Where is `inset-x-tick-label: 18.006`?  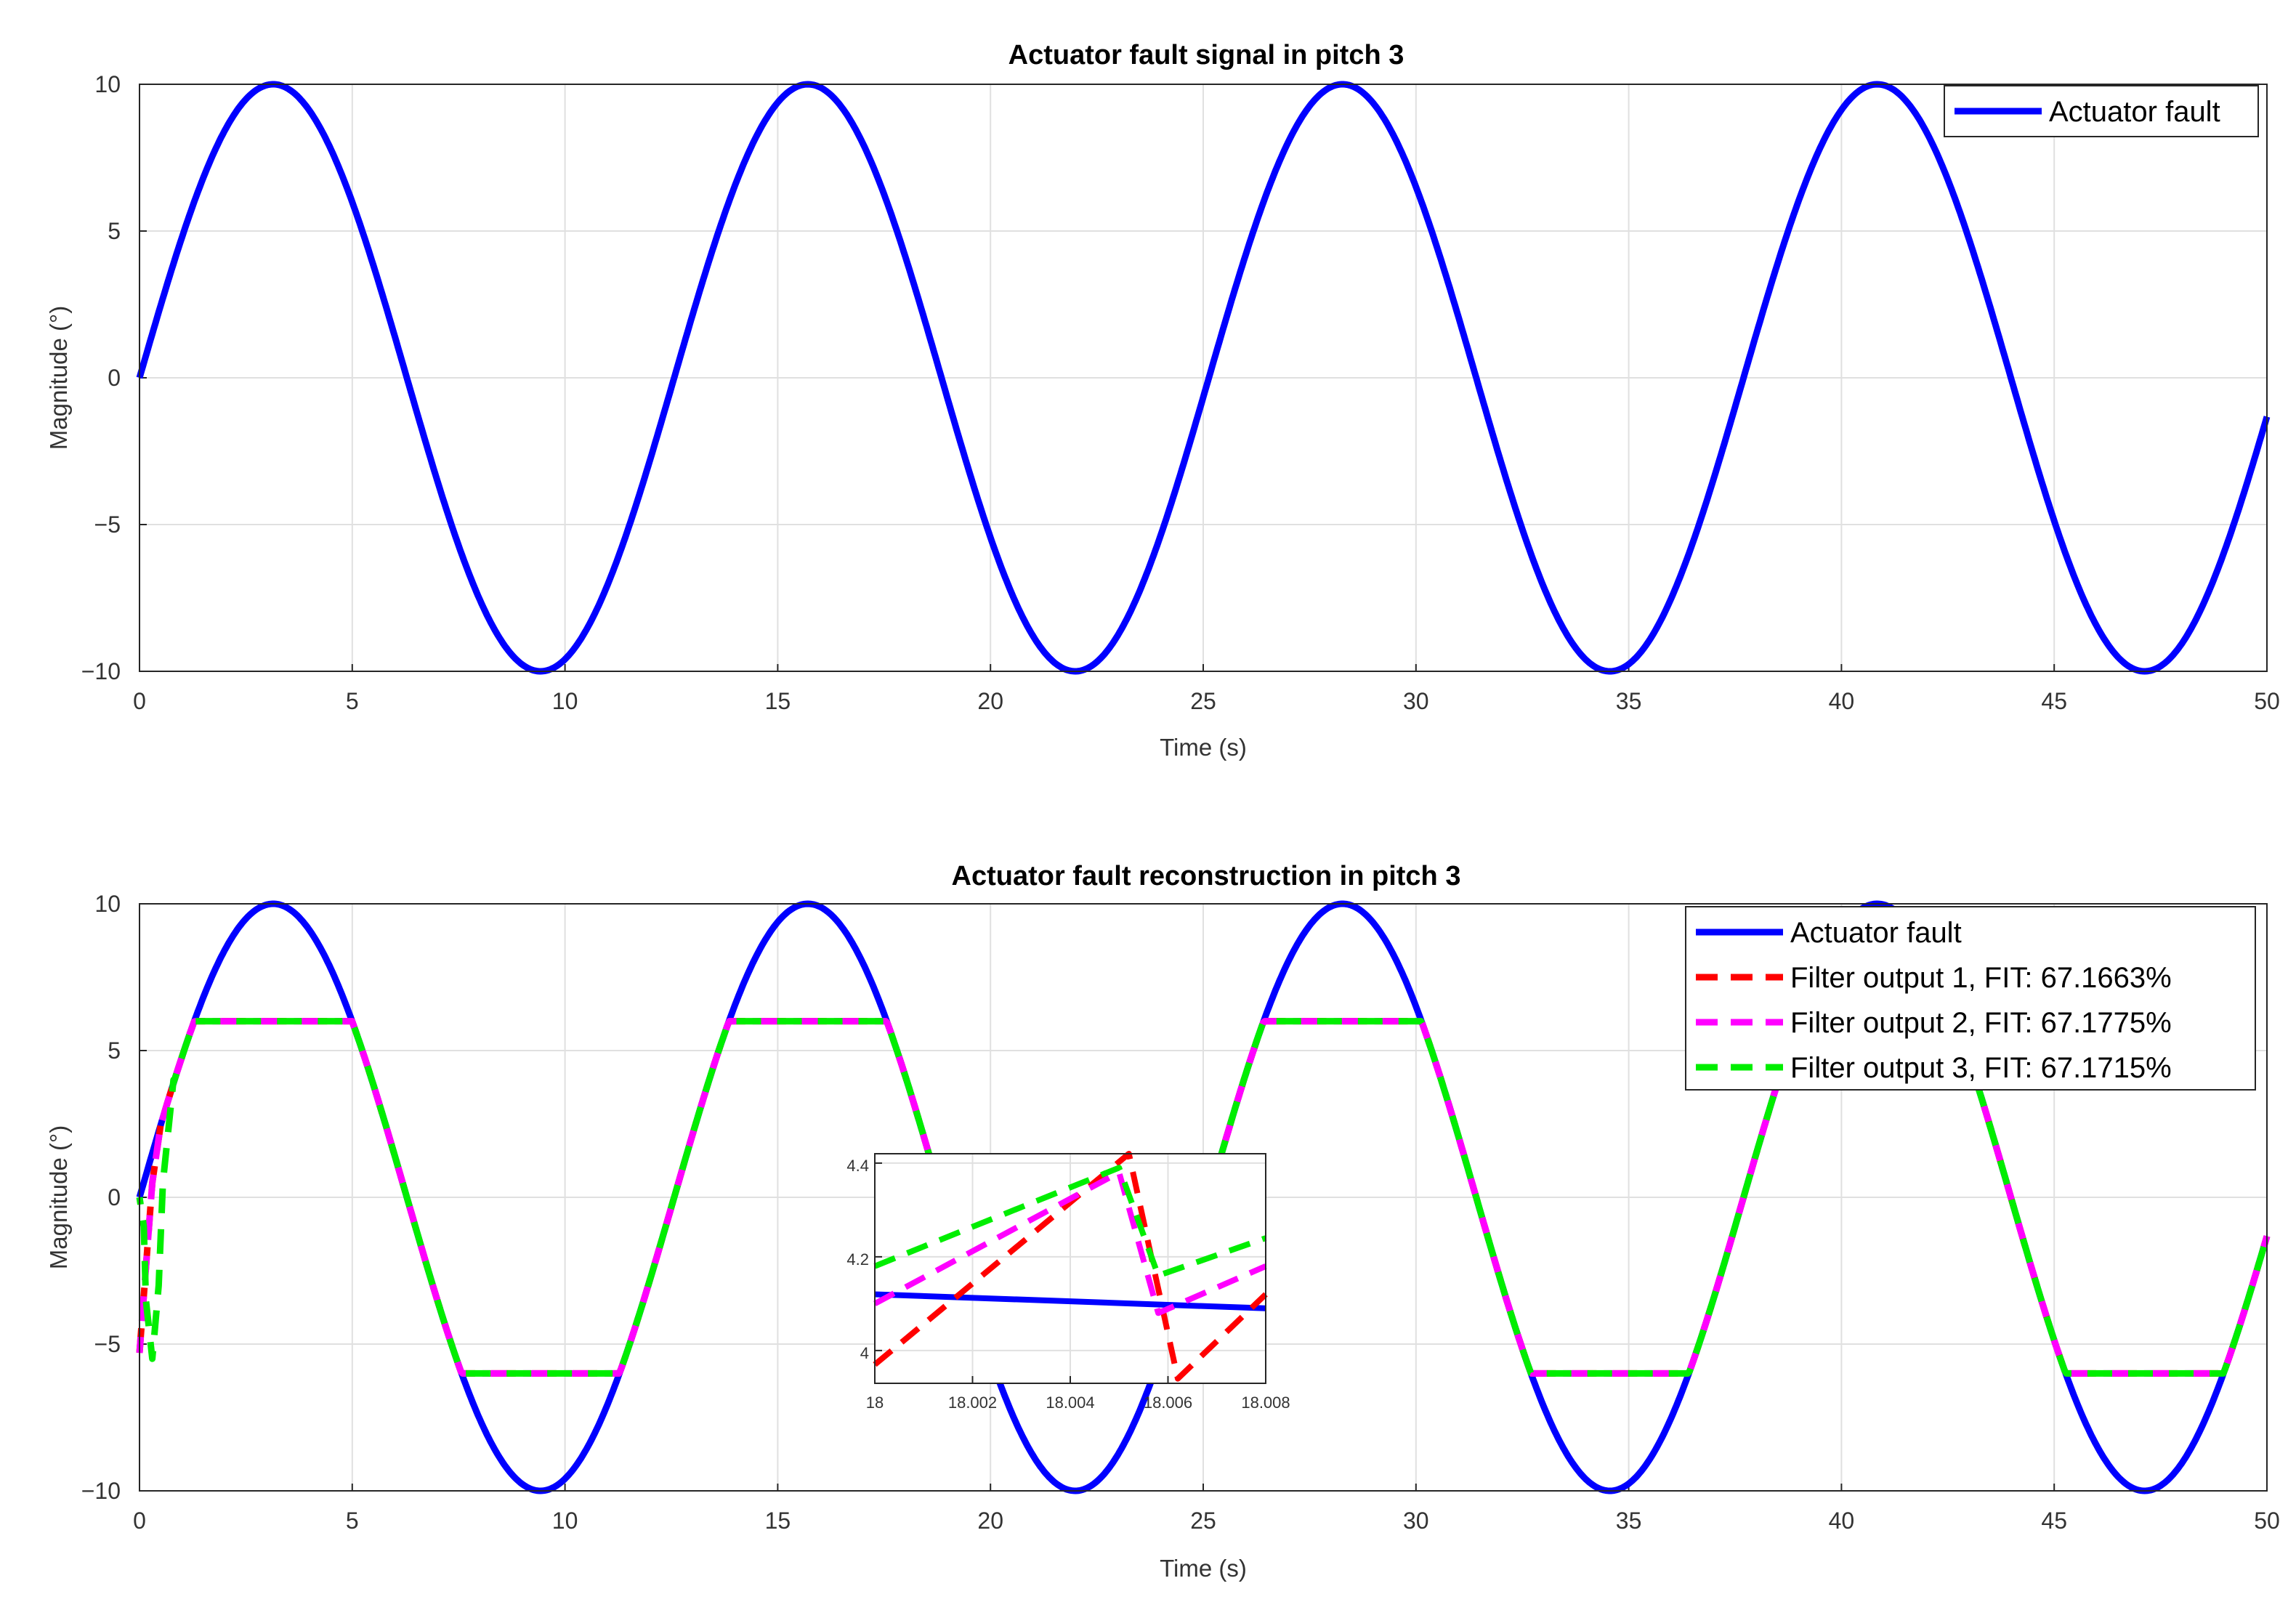
inset-x-tick-label: 18.006 is located at coordinates (1168, 1402).